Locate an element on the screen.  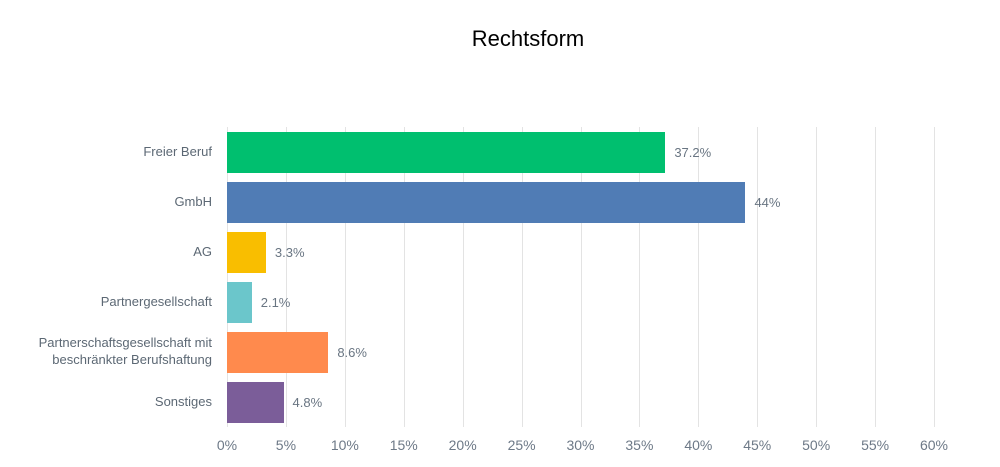
bar-partnerschaftsgesellschaft is located at coordinates (278, 352).